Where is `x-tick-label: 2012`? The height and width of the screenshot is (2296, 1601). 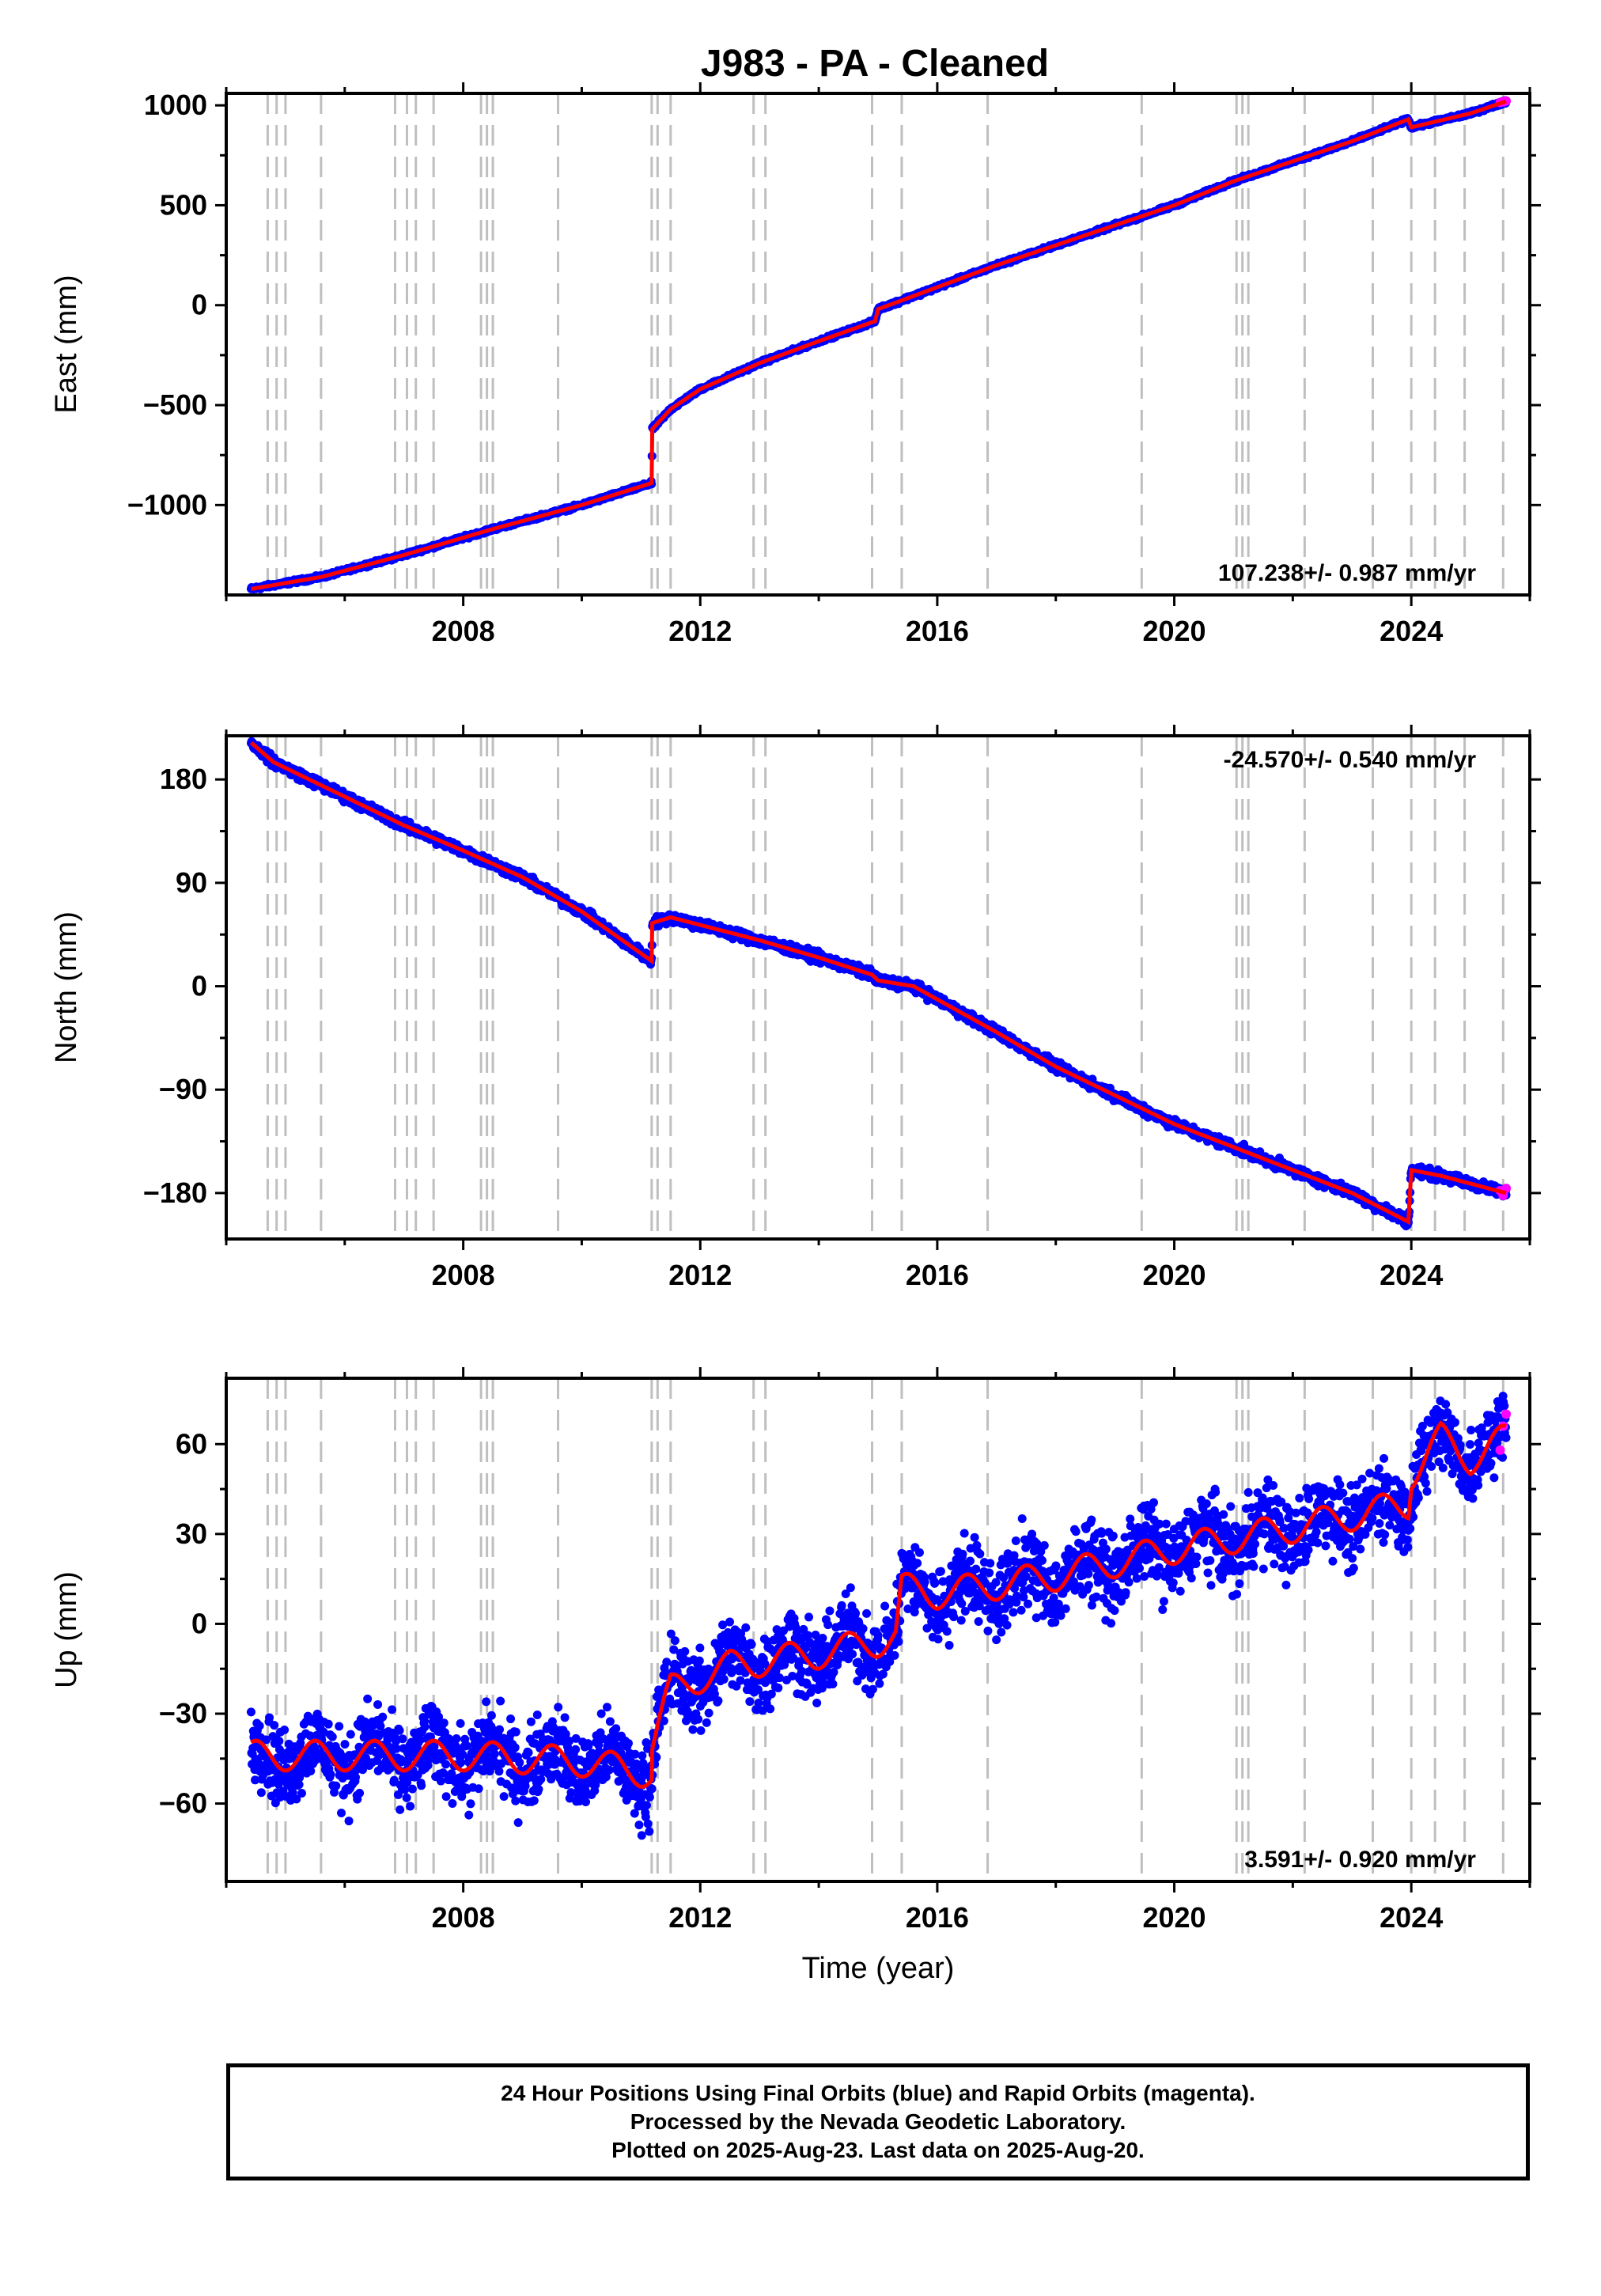 x-tick-label: 2012 is located at coordinates (700, 631).